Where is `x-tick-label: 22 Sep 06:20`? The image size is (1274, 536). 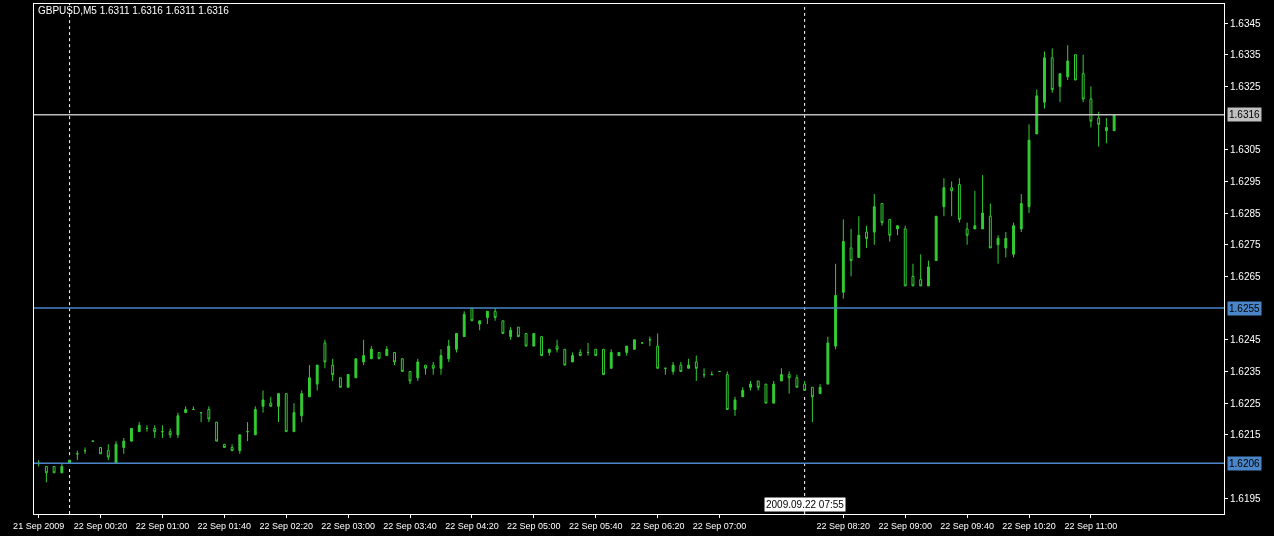
x-tick-label: 22 Sep 06:20 is located at coordinates (657, 525).